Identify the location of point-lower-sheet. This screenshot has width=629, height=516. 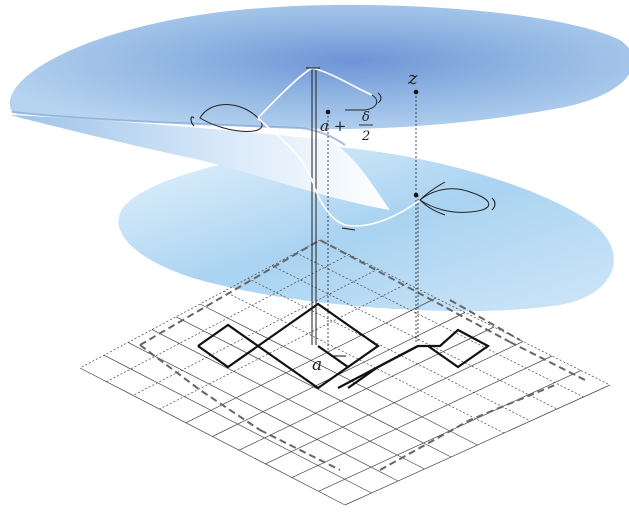
(416, 195).